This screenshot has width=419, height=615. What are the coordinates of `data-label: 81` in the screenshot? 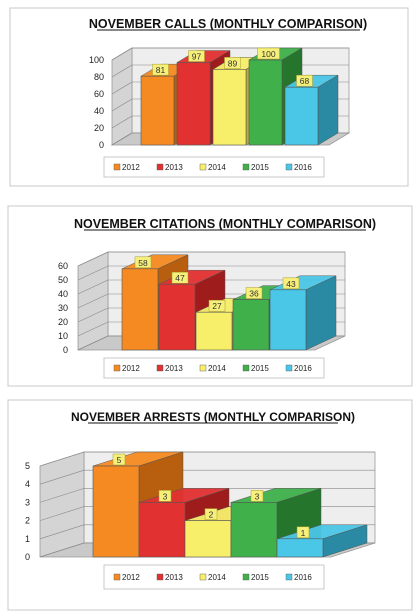 It's located at (161, 70).